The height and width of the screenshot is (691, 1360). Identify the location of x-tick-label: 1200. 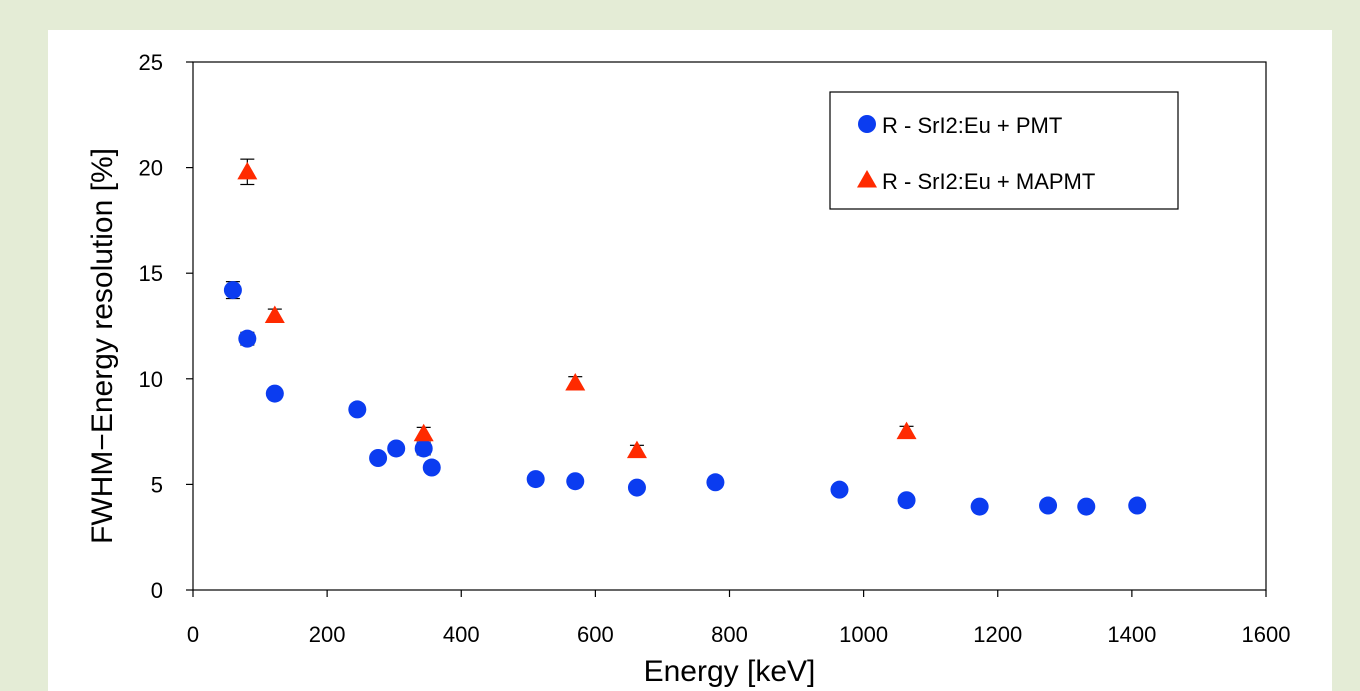
(997, 634).